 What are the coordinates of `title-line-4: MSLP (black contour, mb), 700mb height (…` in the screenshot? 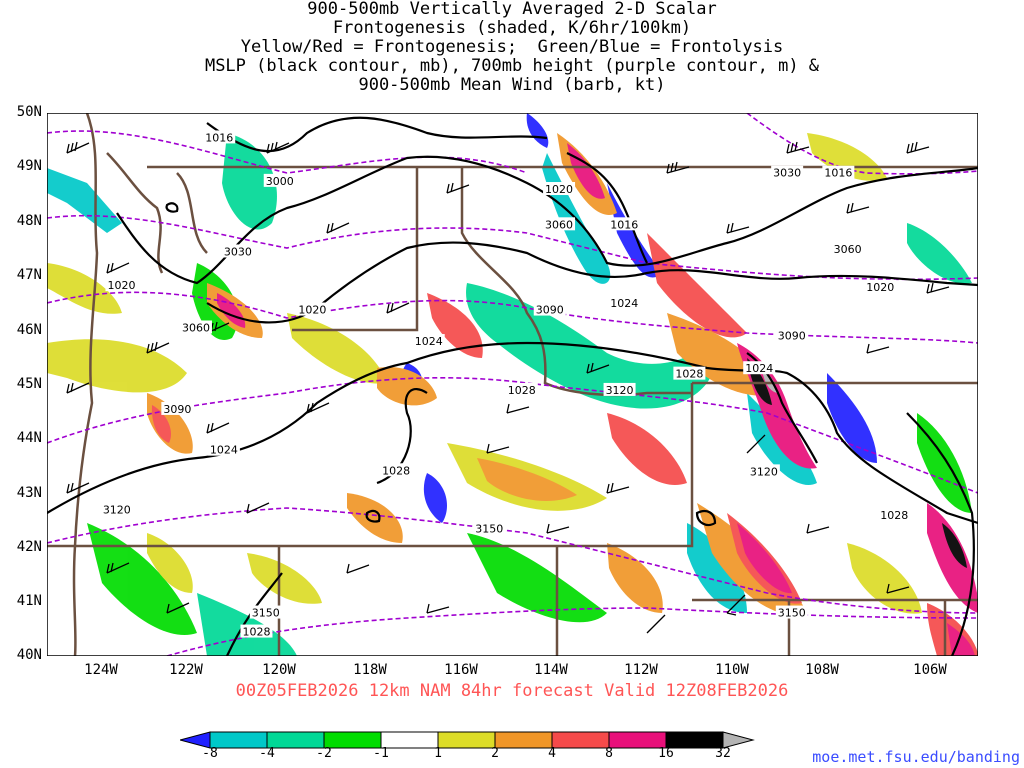 It's located at (512, 66).